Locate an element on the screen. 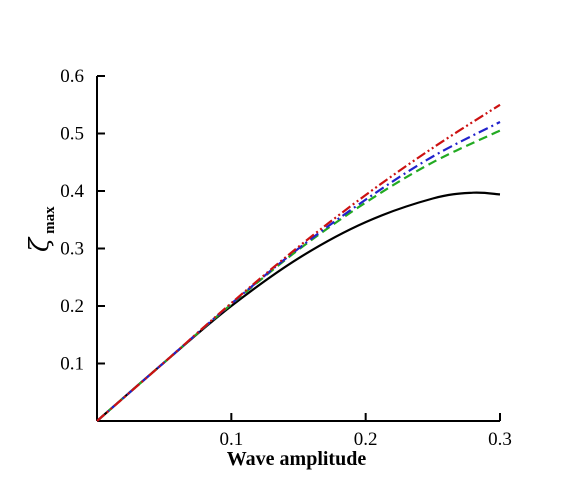  y-tick-label: 0.1 is located at coordinates (72, 364).